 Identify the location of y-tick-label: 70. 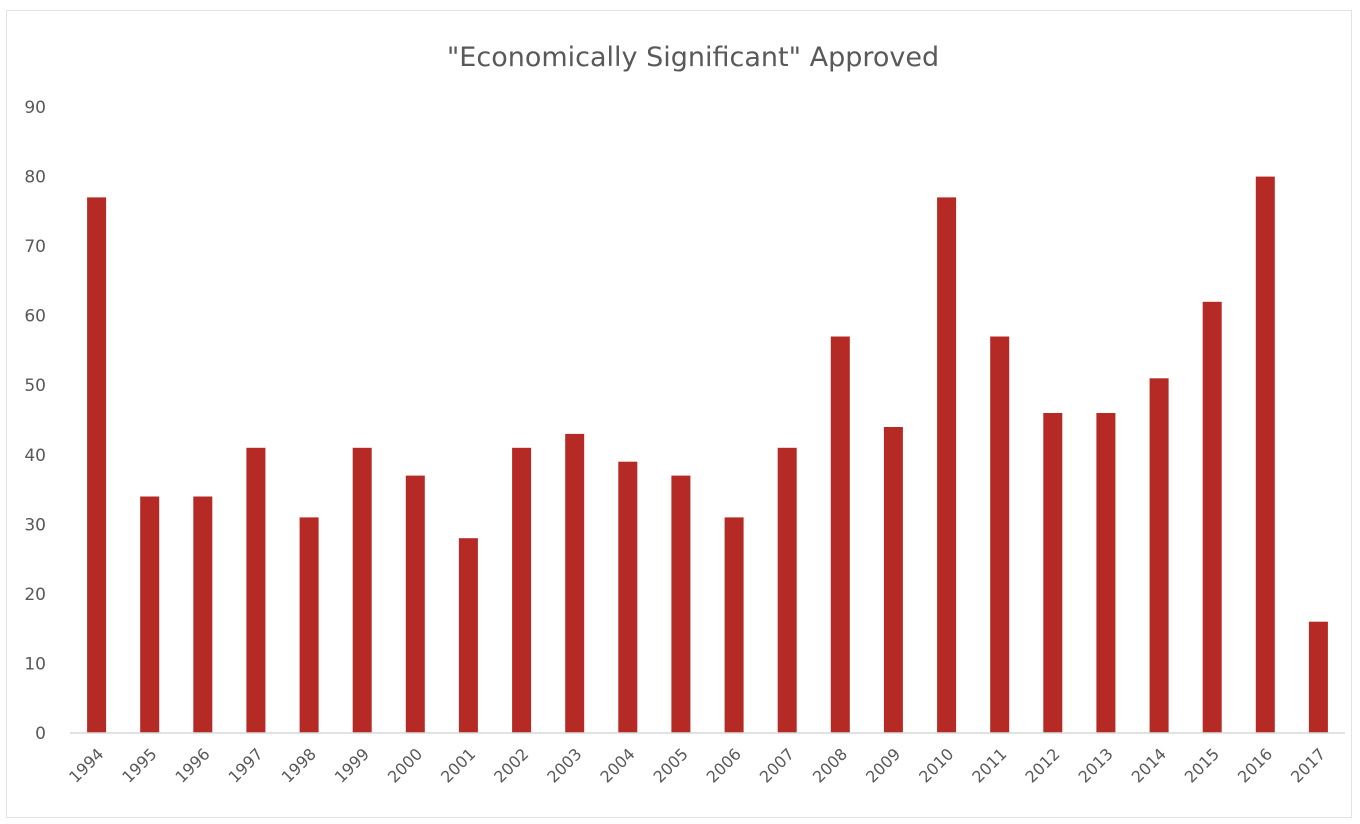
(35, 247).